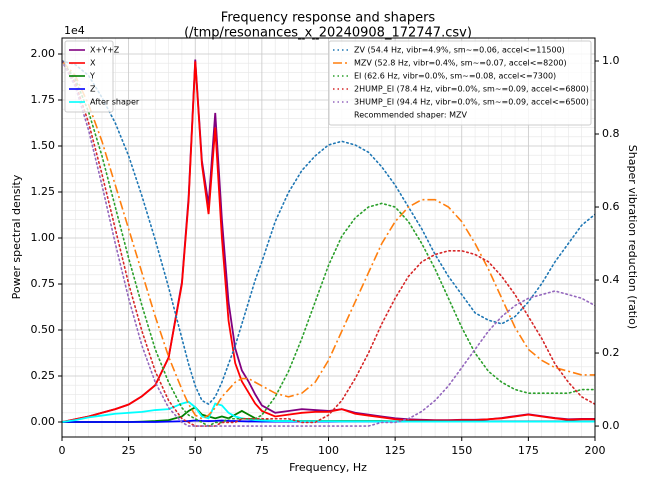  Describe the element at coordinates (129, 450) in the screenshot. I see `x-tick-label: 25` at that location.